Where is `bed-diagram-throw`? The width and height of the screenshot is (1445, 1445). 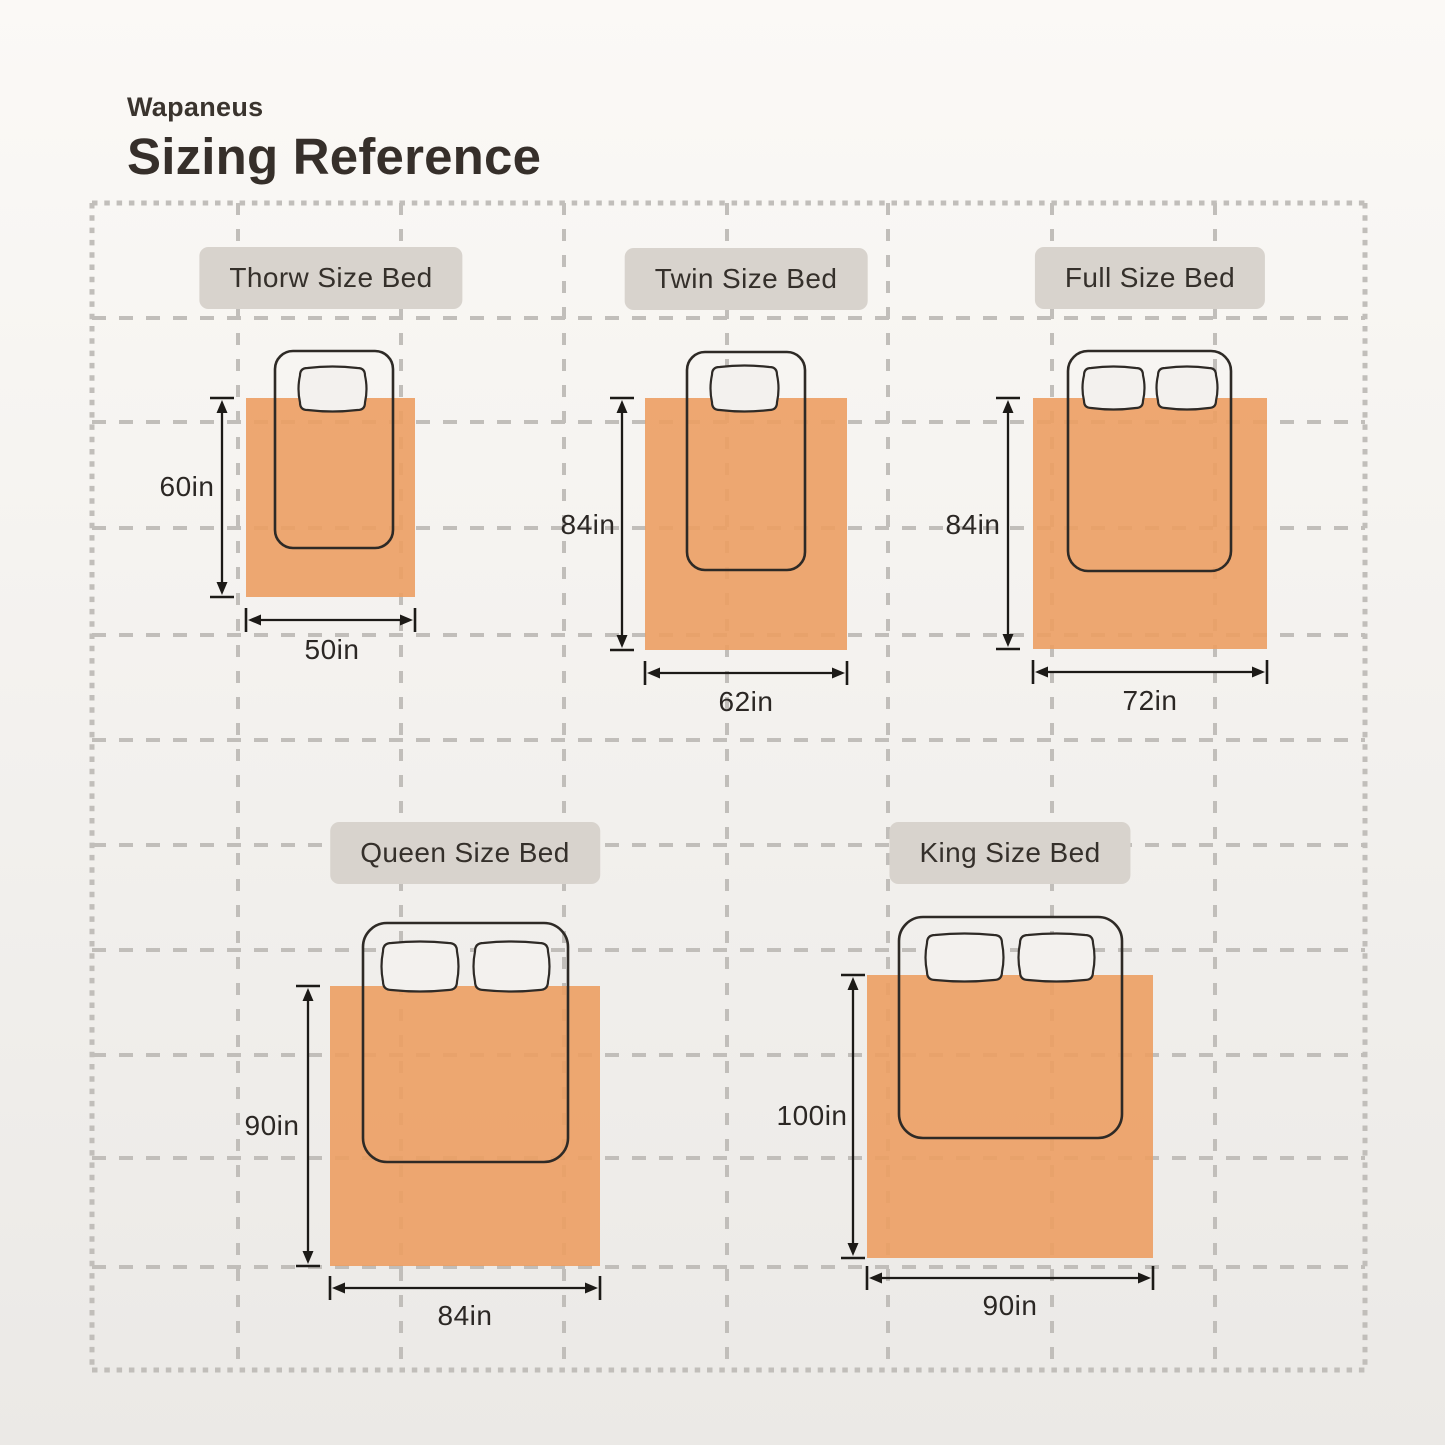
bed-diagram-throw is located at coordinates (313, 490).